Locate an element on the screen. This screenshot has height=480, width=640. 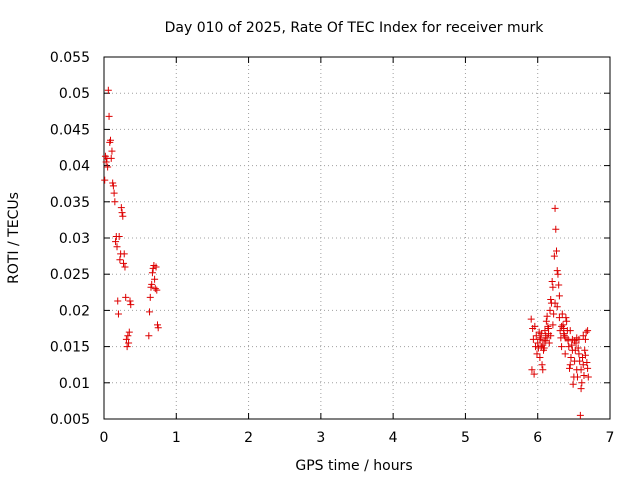
y-tick-label: 0.02 is located at coordinates (74, 311).